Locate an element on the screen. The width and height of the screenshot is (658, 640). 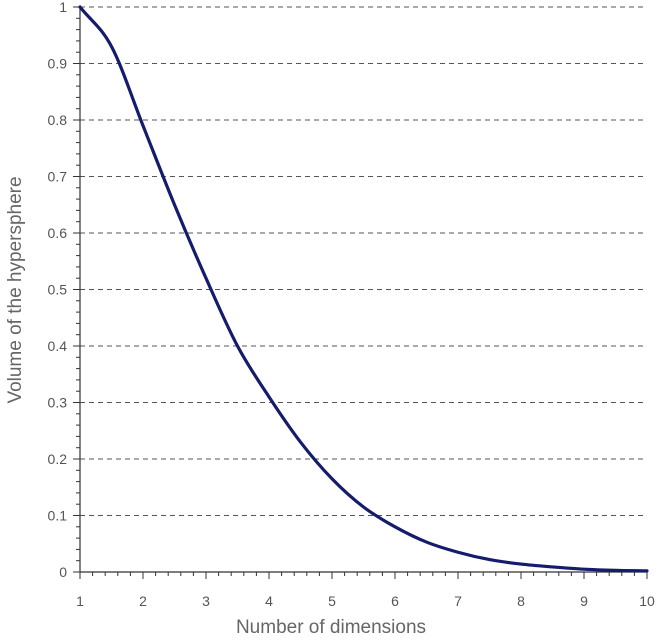
y-tick-label: 0.5 is located at coordinates (58, 290).